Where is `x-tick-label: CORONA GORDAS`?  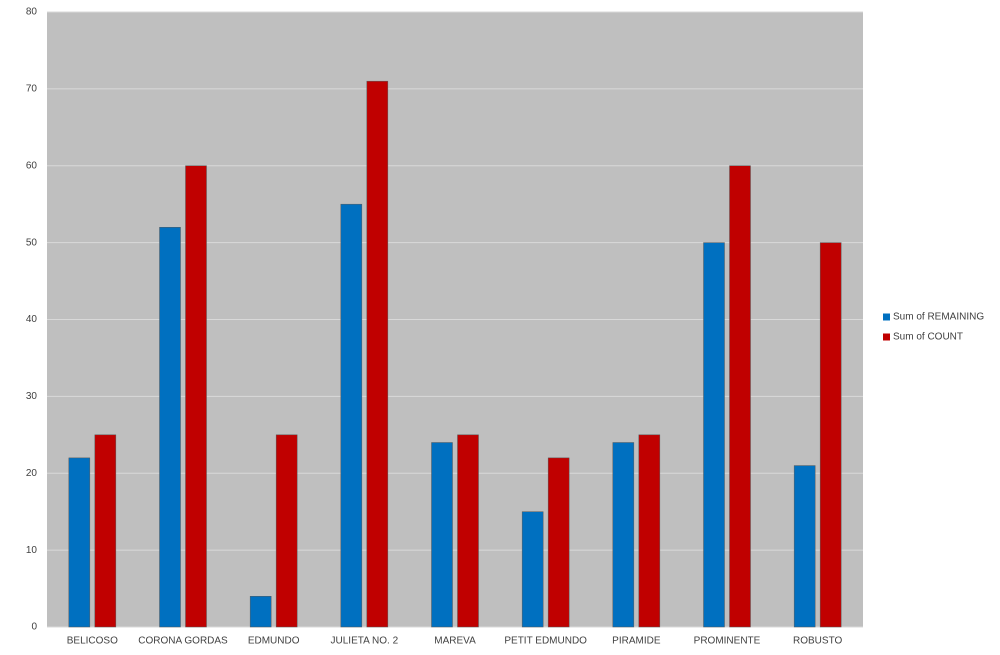
x-tick-label: CORONA GORDAS is located at coordinates (183, 641).